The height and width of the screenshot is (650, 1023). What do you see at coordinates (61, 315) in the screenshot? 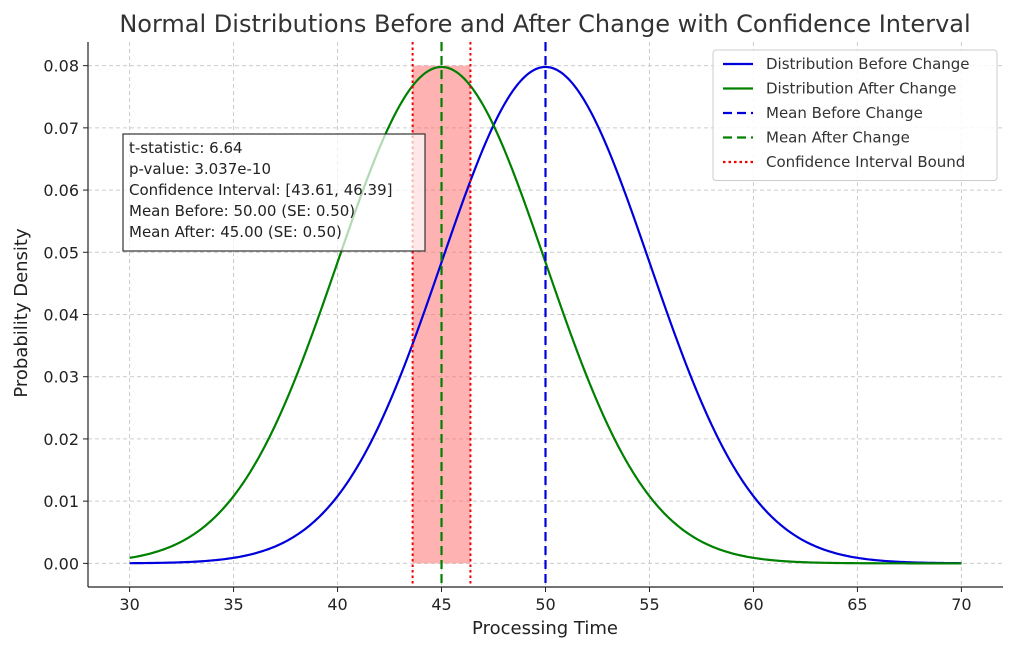
I see `y-tick-label: 0.04` at bounding box center [61, 315].